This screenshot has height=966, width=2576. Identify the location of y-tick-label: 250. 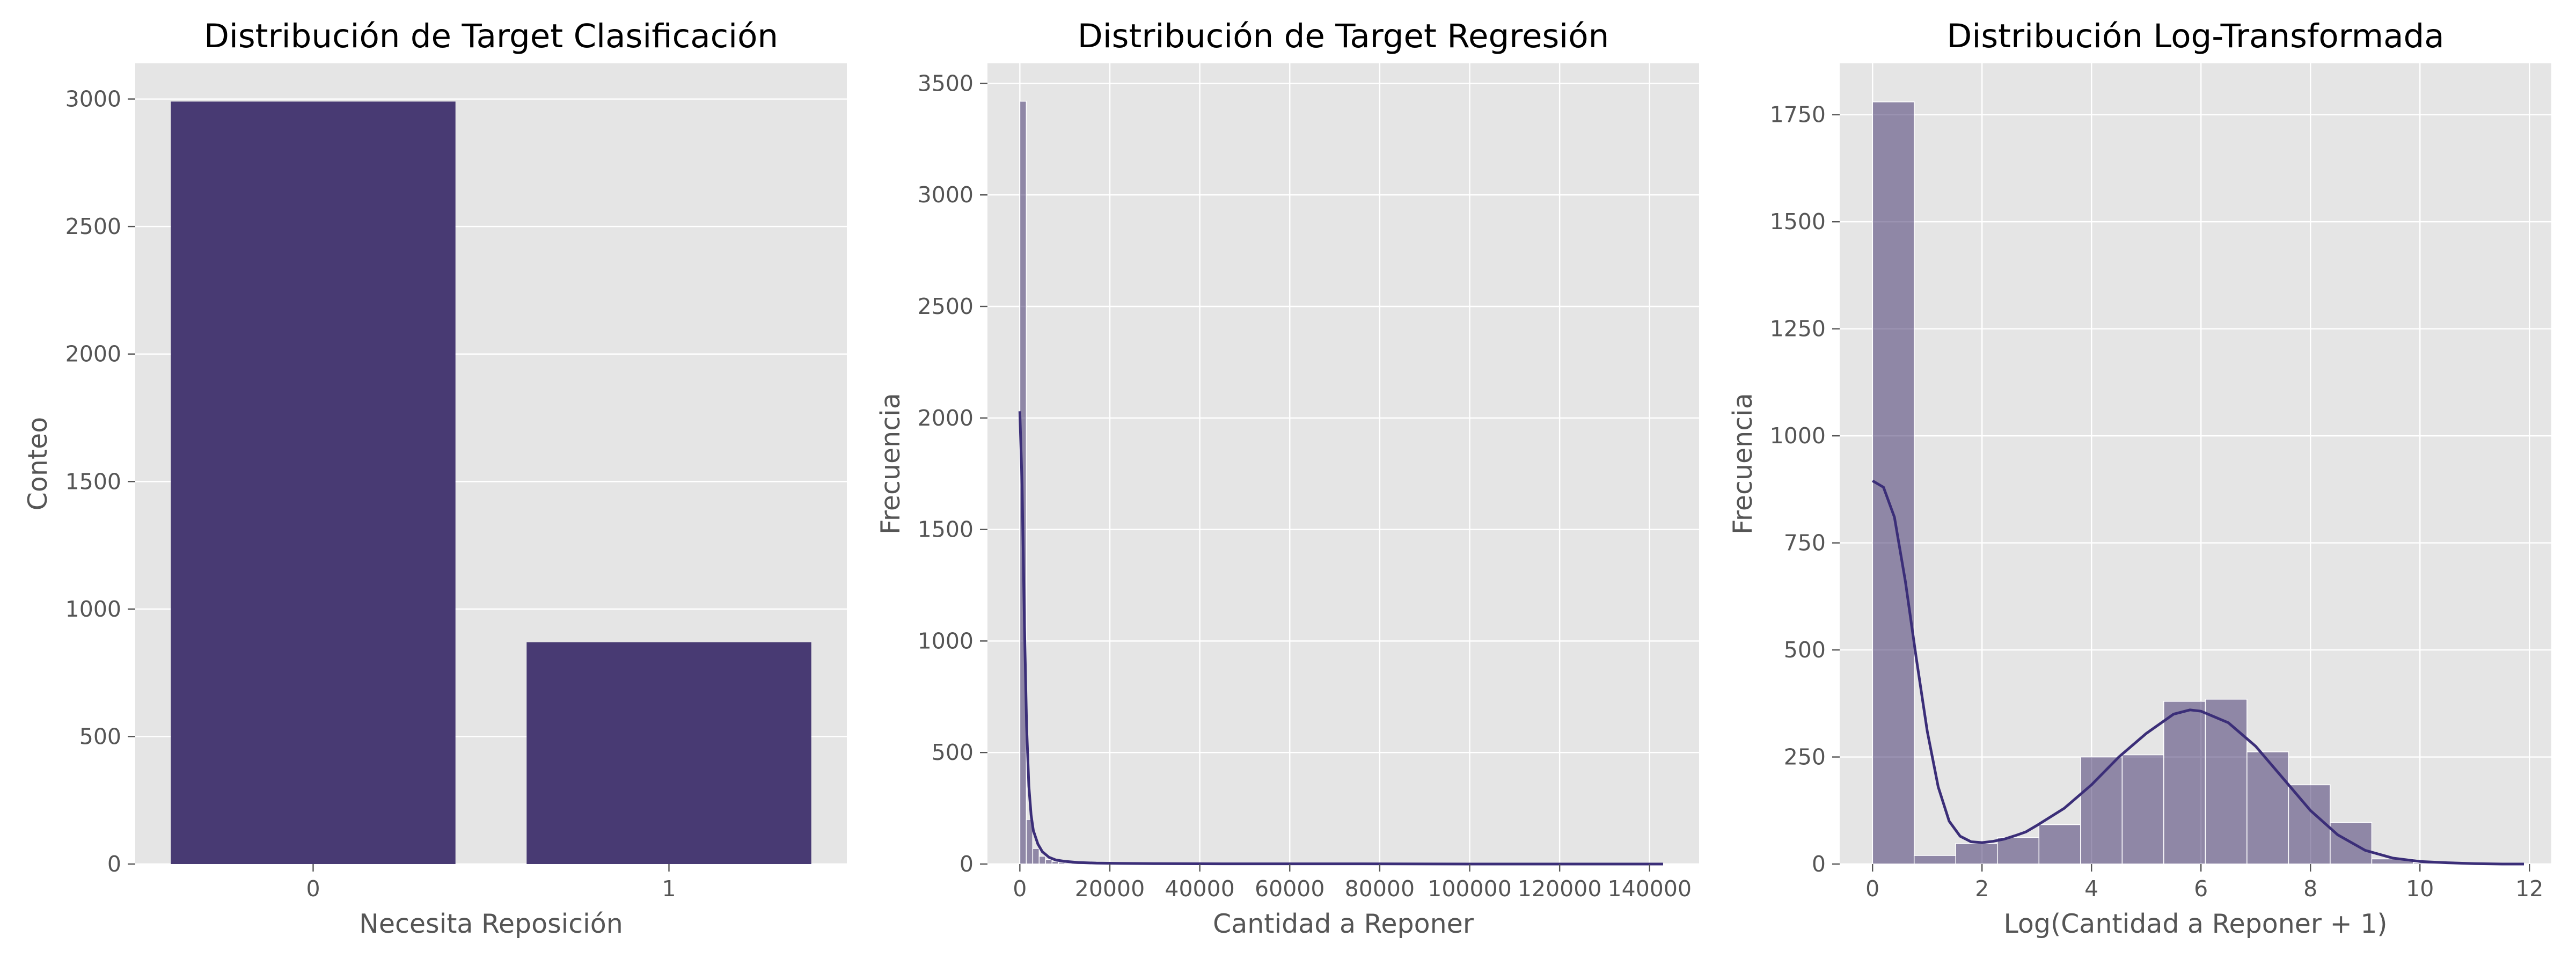
(1805, 757).